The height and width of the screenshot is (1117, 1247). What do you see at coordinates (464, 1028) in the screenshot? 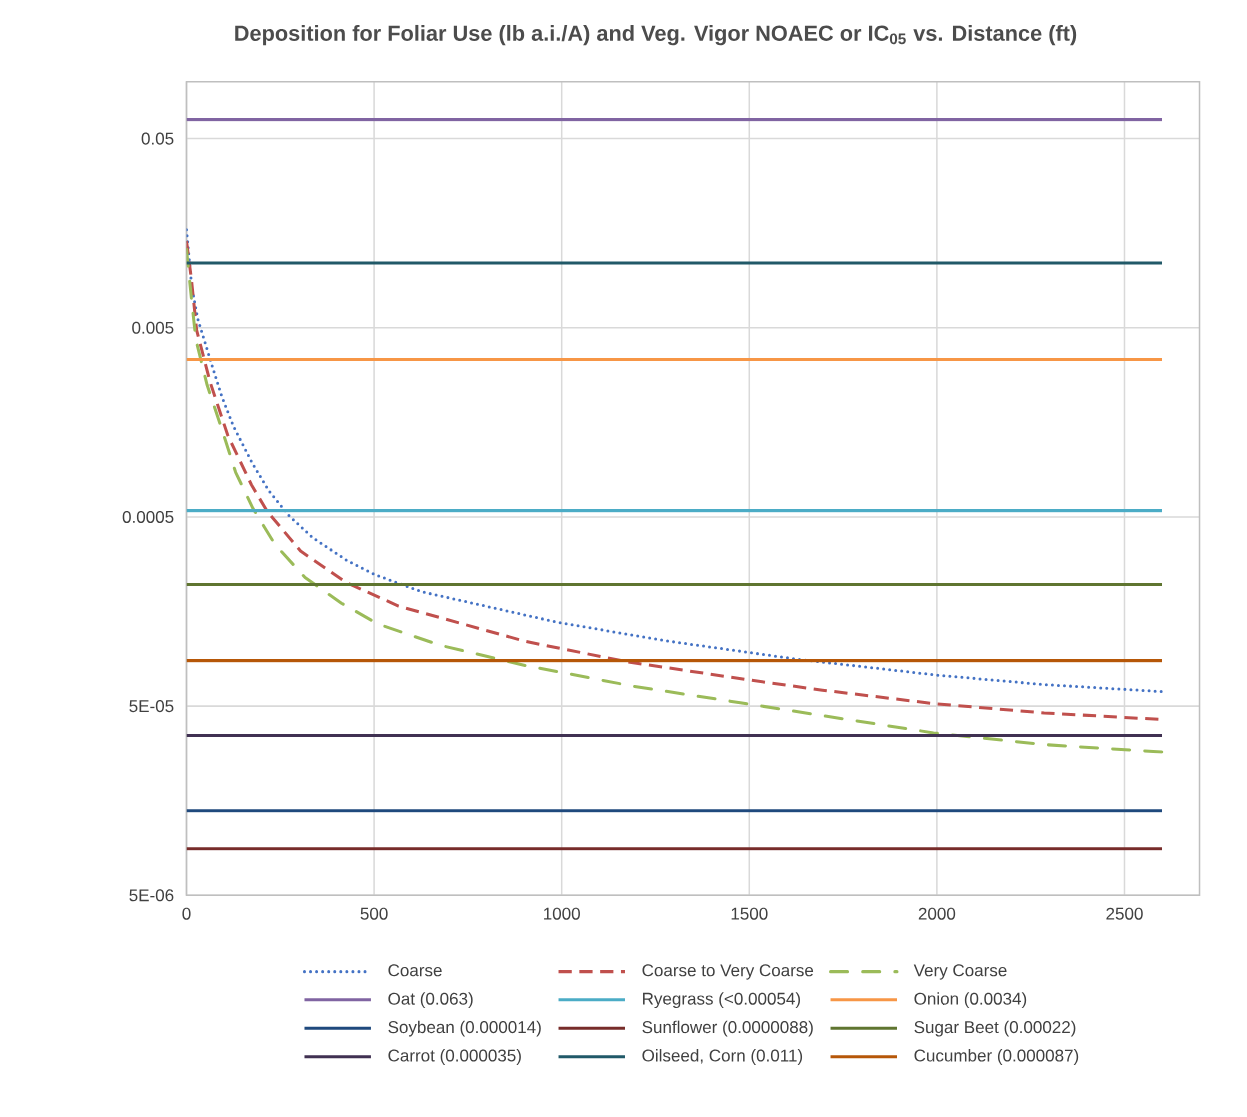
I see `legend-label: Soybean (0.000014)` at bounding box center [464, 1028].